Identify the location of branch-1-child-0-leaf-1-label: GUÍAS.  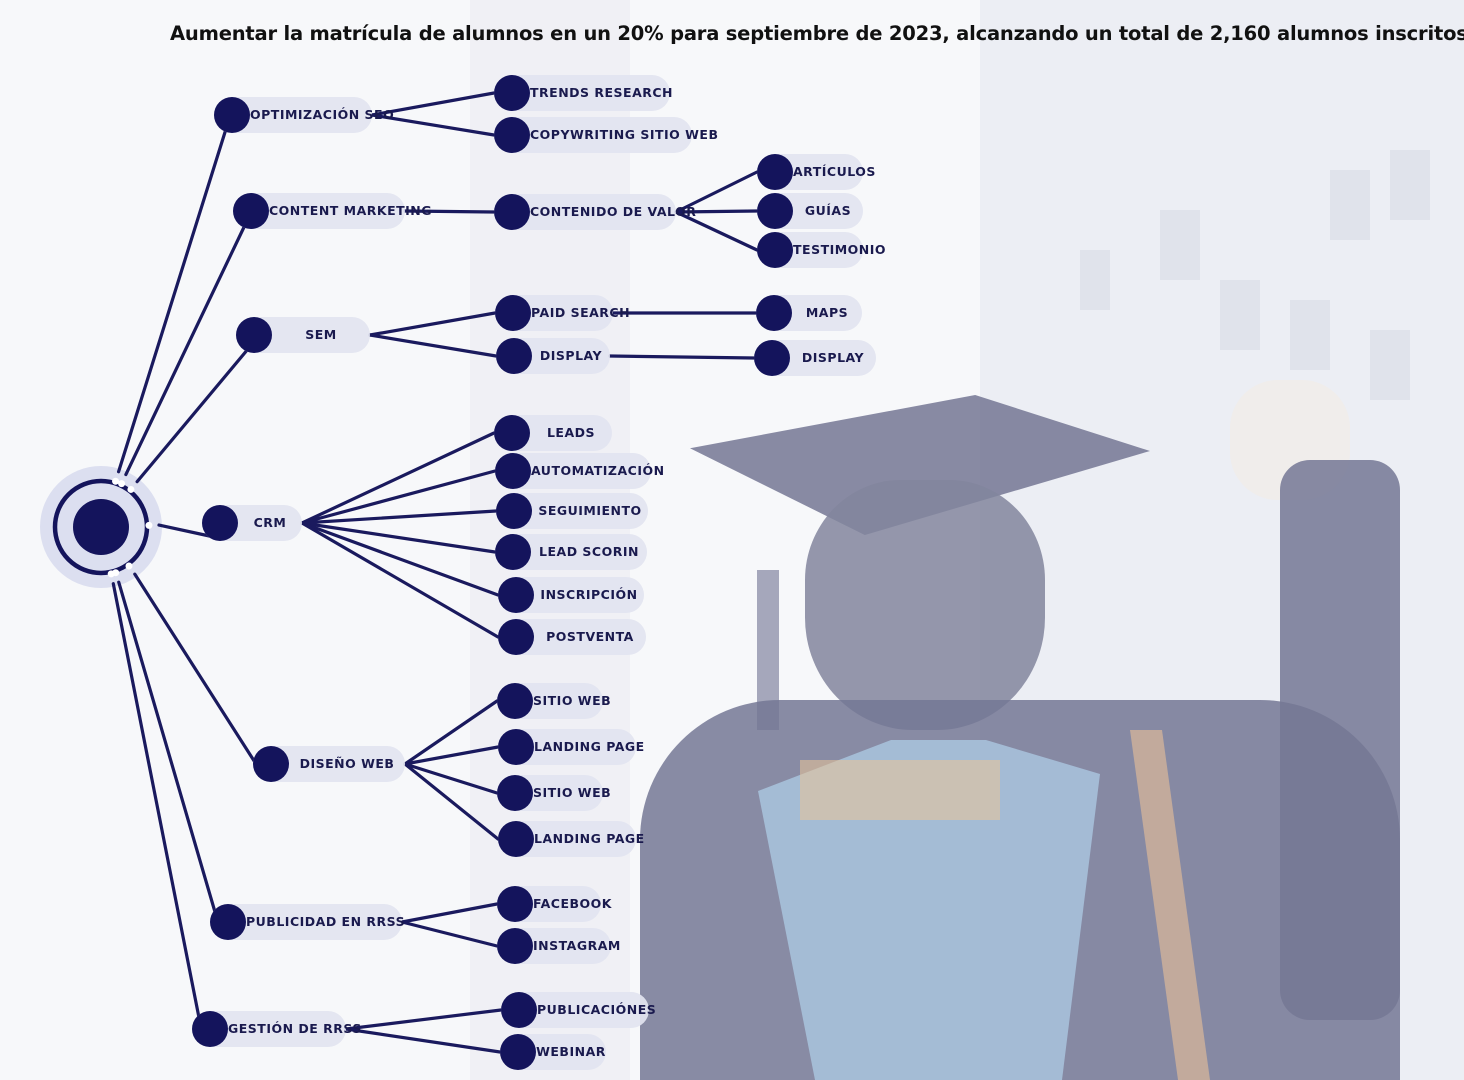
(828, 210).